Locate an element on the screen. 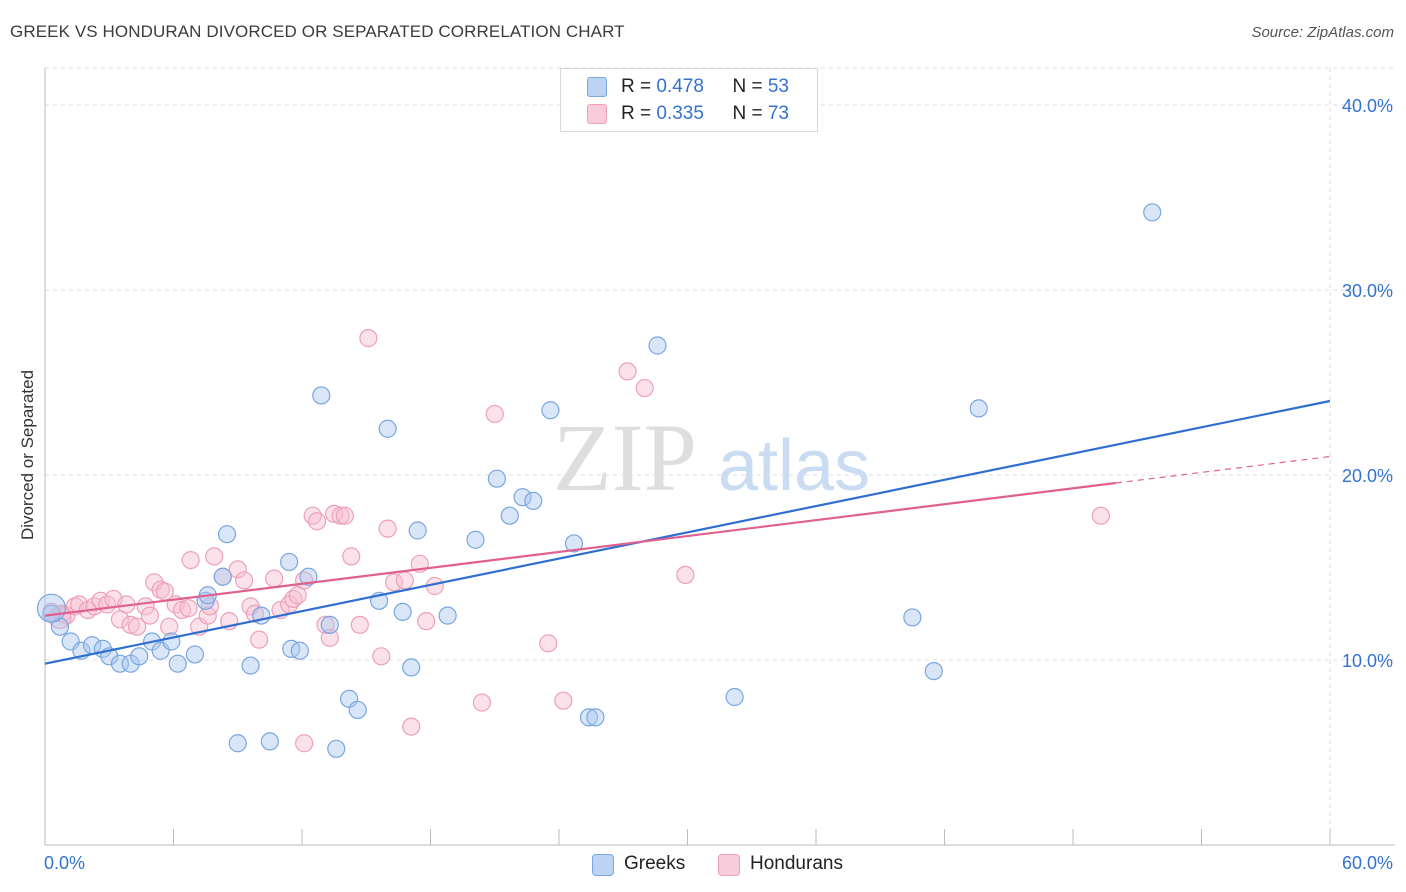 The width and height of the screenshot is (1406, 892). y-tick-label: 20.0% is located at coordinates (1367, 476).